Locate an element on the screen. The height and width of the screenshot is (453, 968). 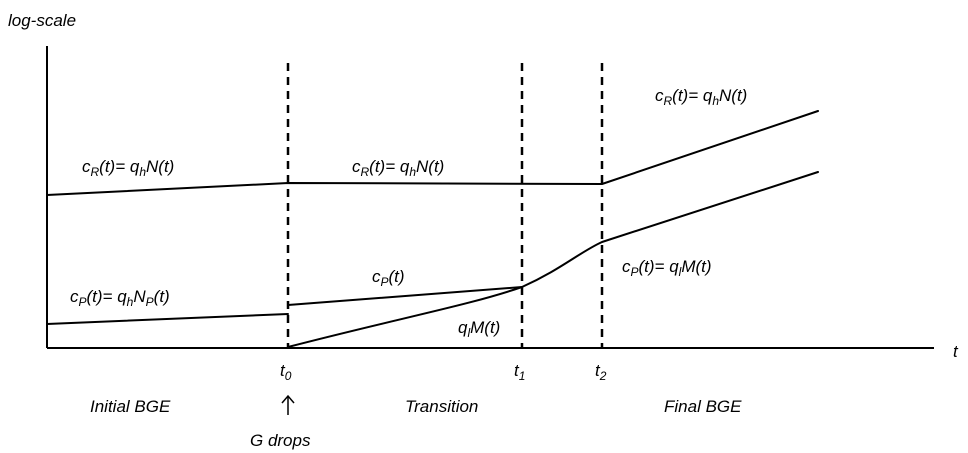
region-initial-label: Initial BGE is located at coordinates (130, 406).